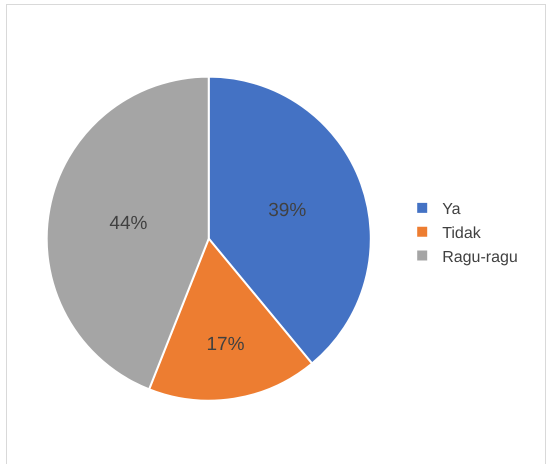 The height and width of the screenshot is (464, 550). Describe the element at coordinates (462, 233) in the screenshot. I see `legend-label: Tidak` at that location.